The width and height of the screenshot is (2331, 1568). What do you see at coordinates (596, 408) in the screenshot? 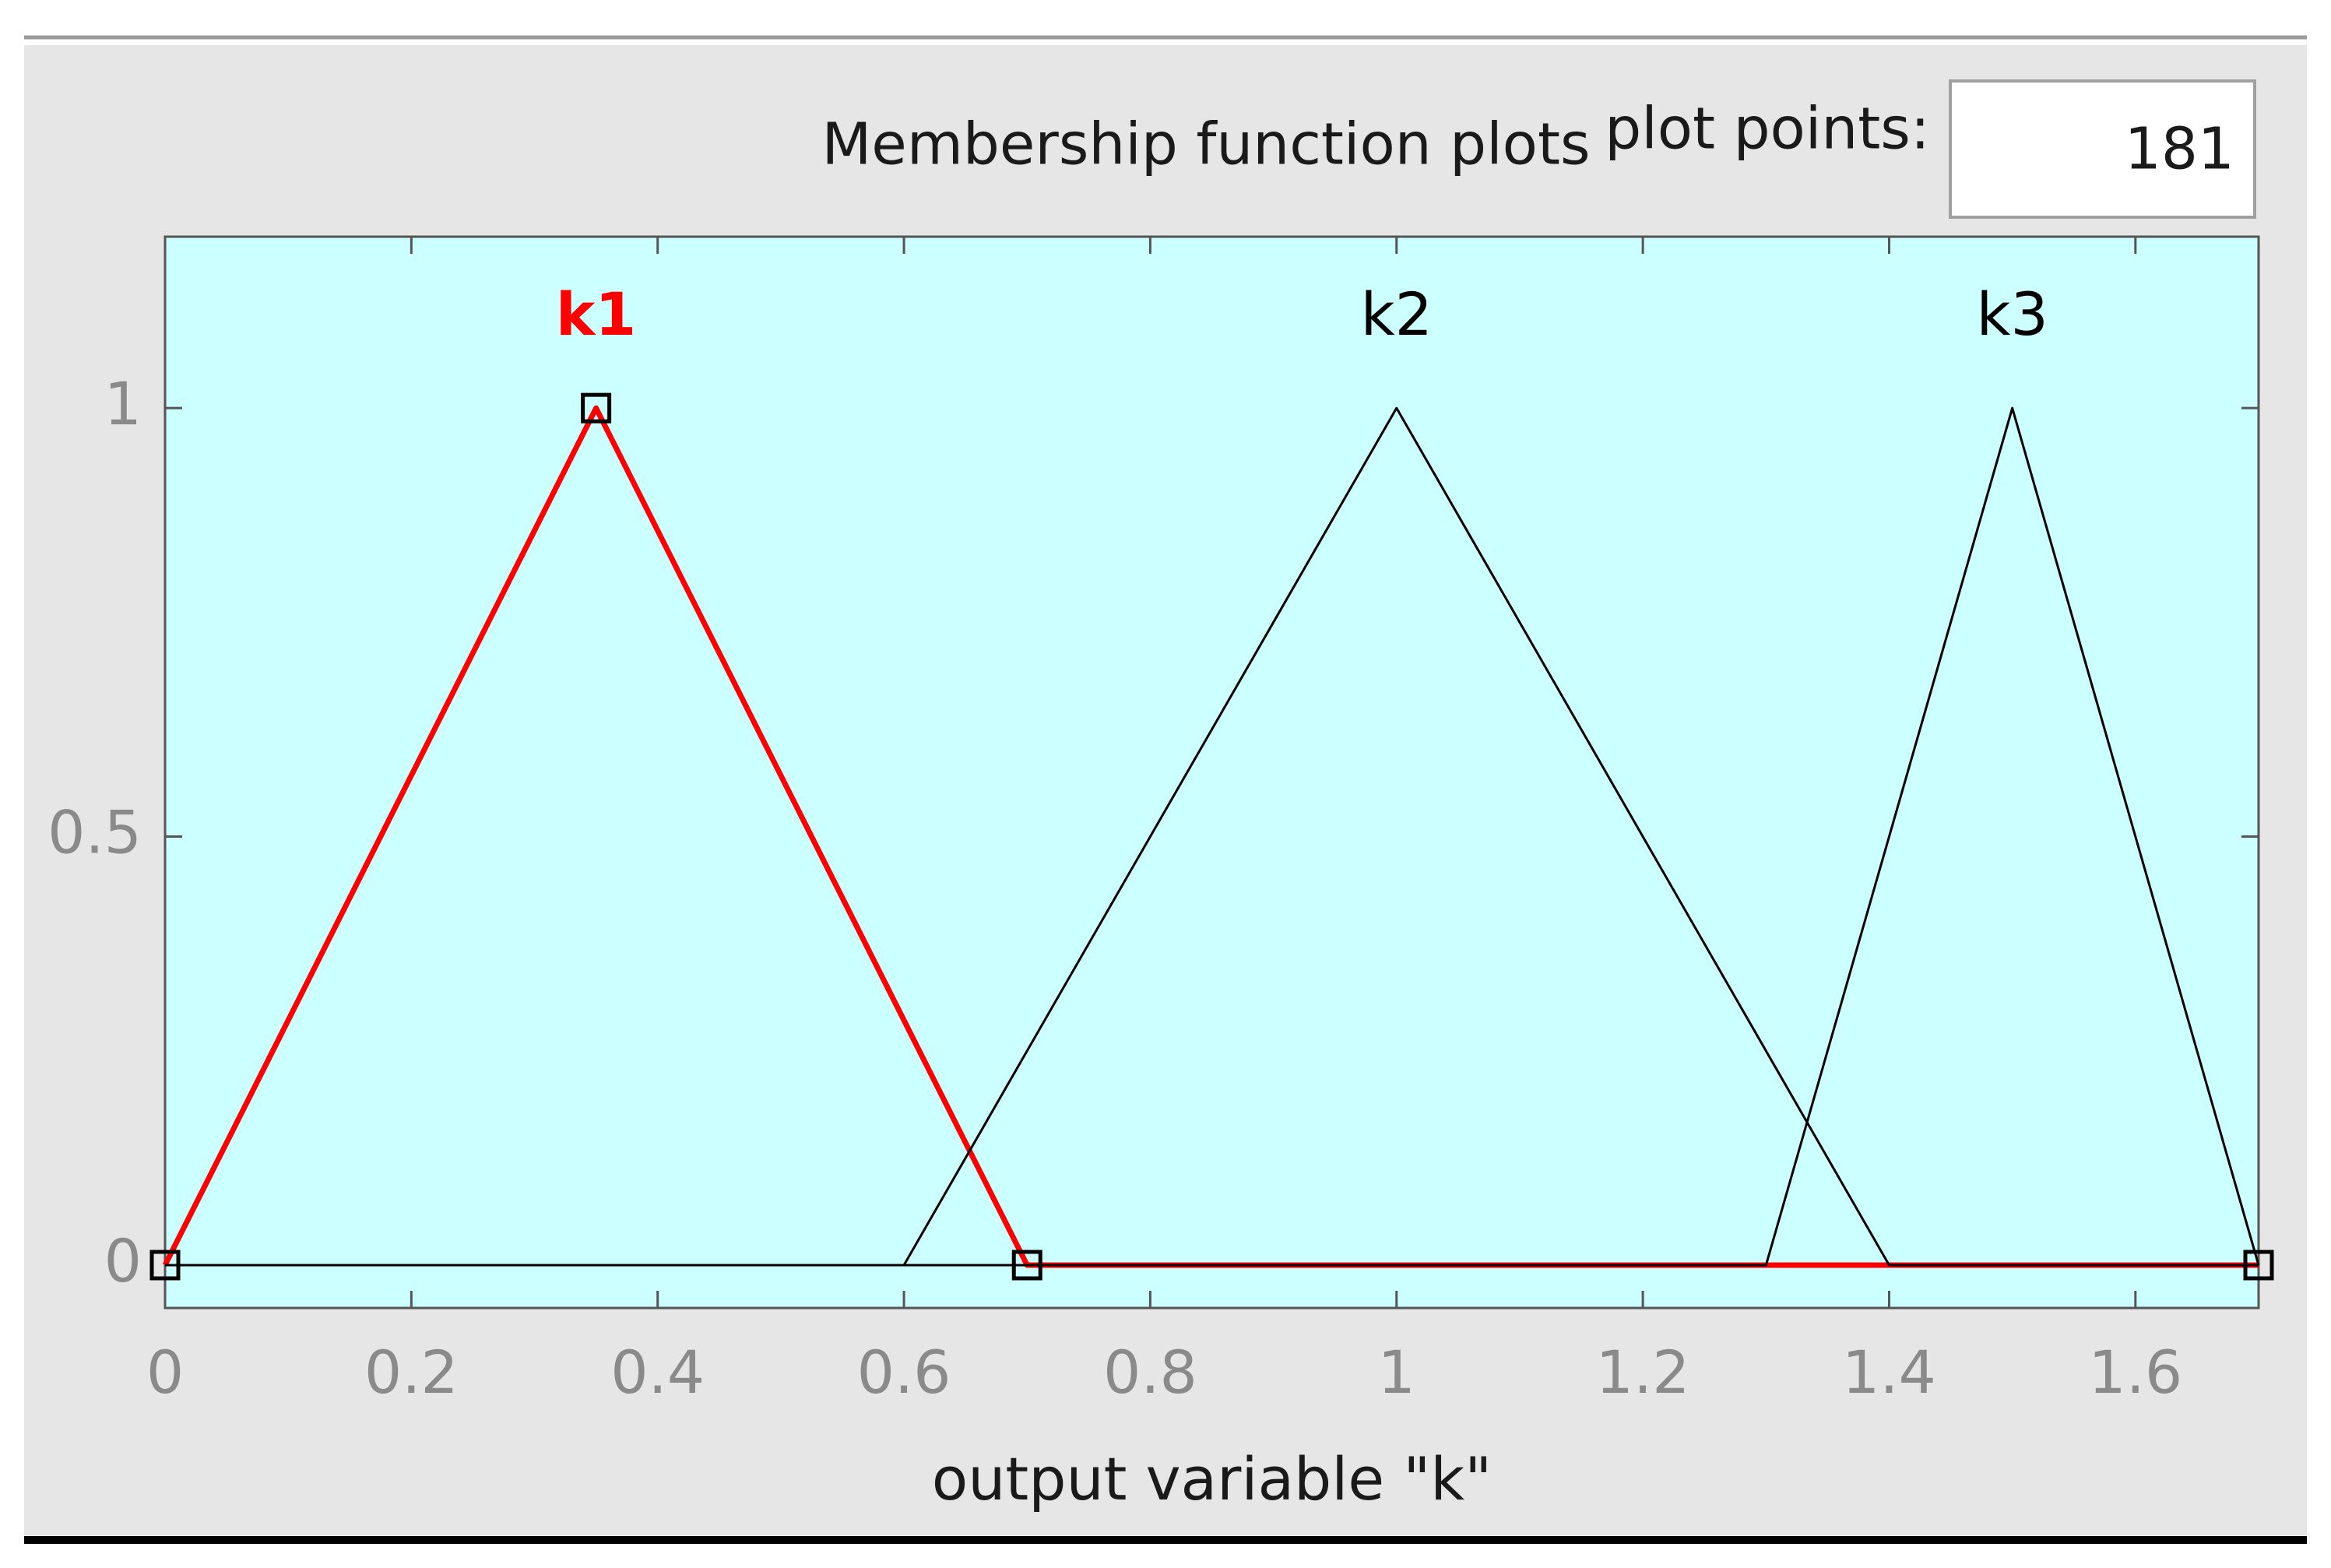
I see `vertex-marker` at bounding box center [596, 408].